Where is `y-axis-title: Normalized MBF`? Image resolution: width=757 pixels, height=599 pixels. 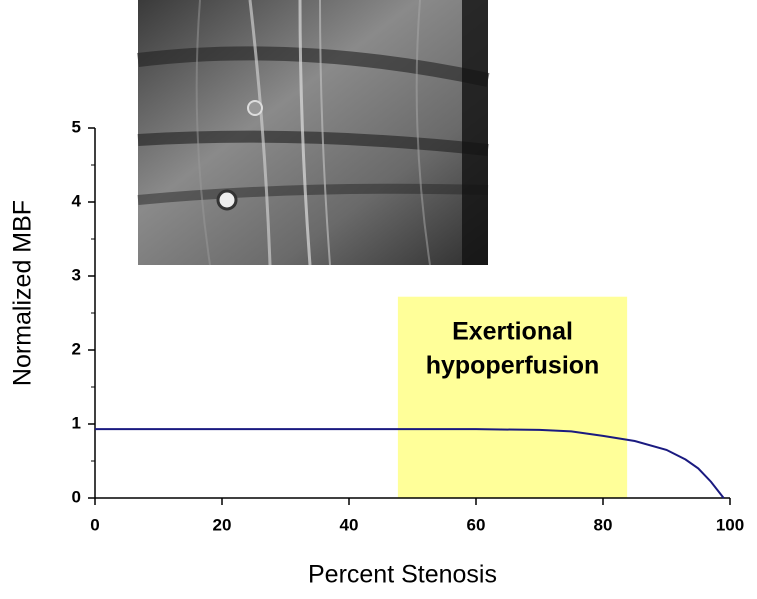 y-axis-title: Normalized MBF is located at coordinates (23, 293).